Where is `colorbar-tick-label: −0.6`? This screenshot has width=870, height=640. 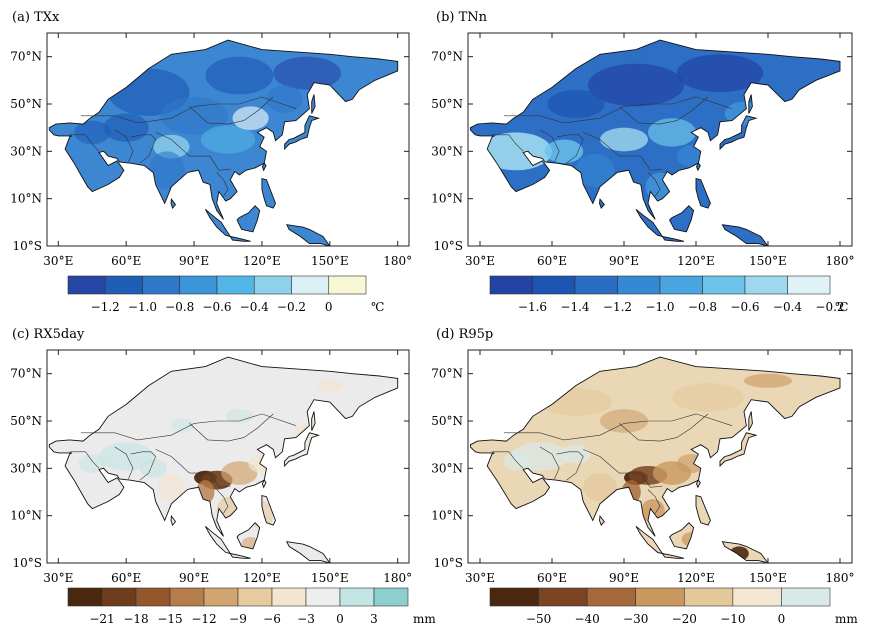 colorbar-tick-label: −0.6 is located at coordinates (216, 307).